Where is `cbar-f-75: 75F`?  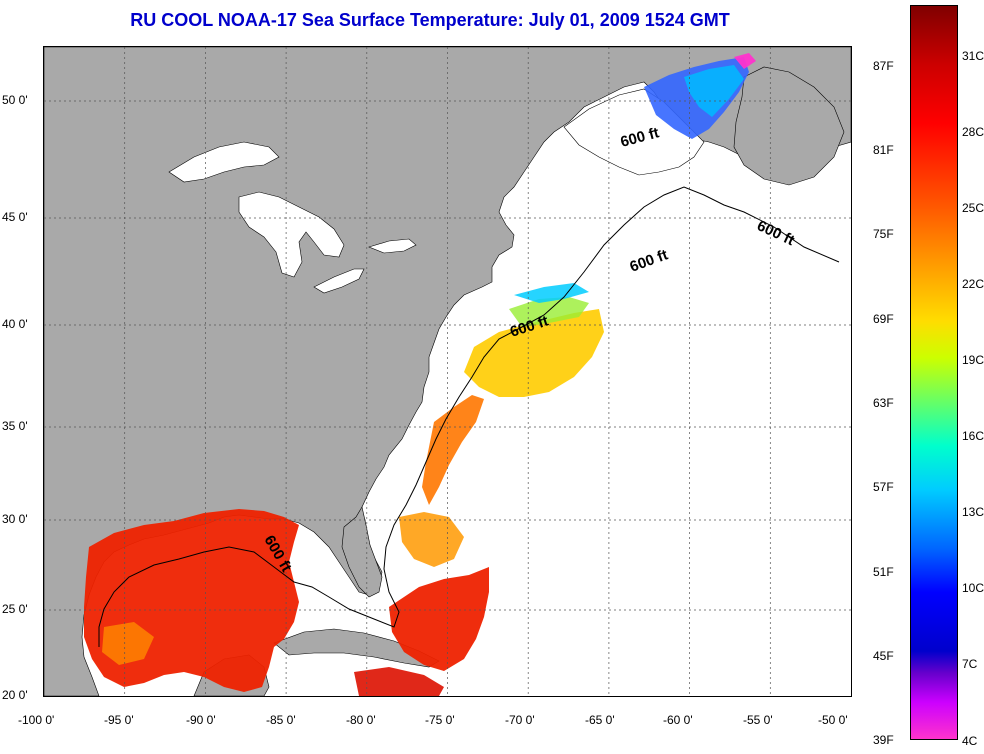
cbar-f-75: 75F is located at coordinates (883, 234).